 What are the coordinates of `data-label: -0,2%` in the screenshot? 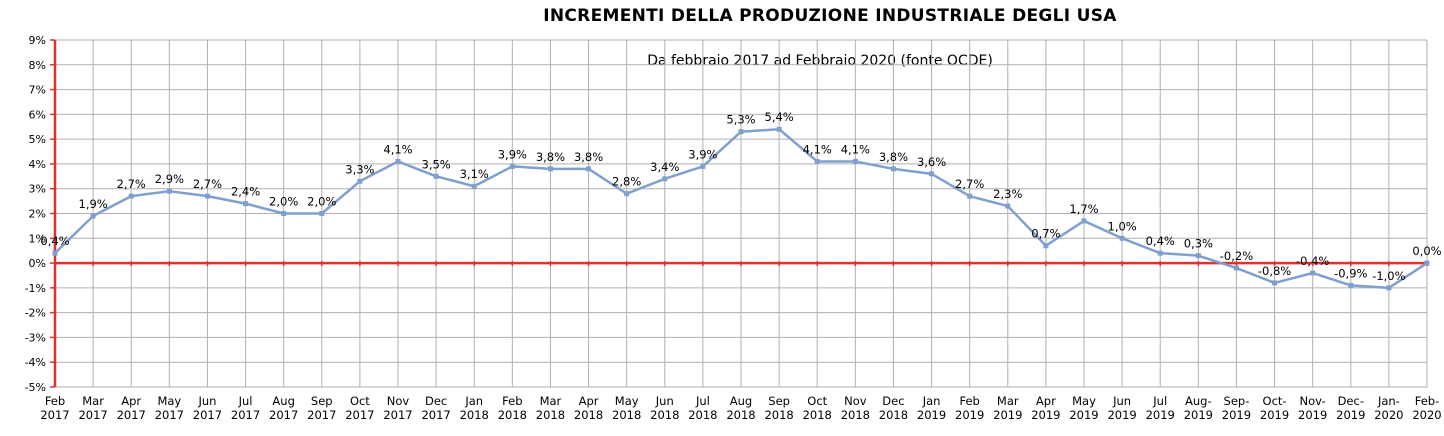 It's located at (1236, 256).